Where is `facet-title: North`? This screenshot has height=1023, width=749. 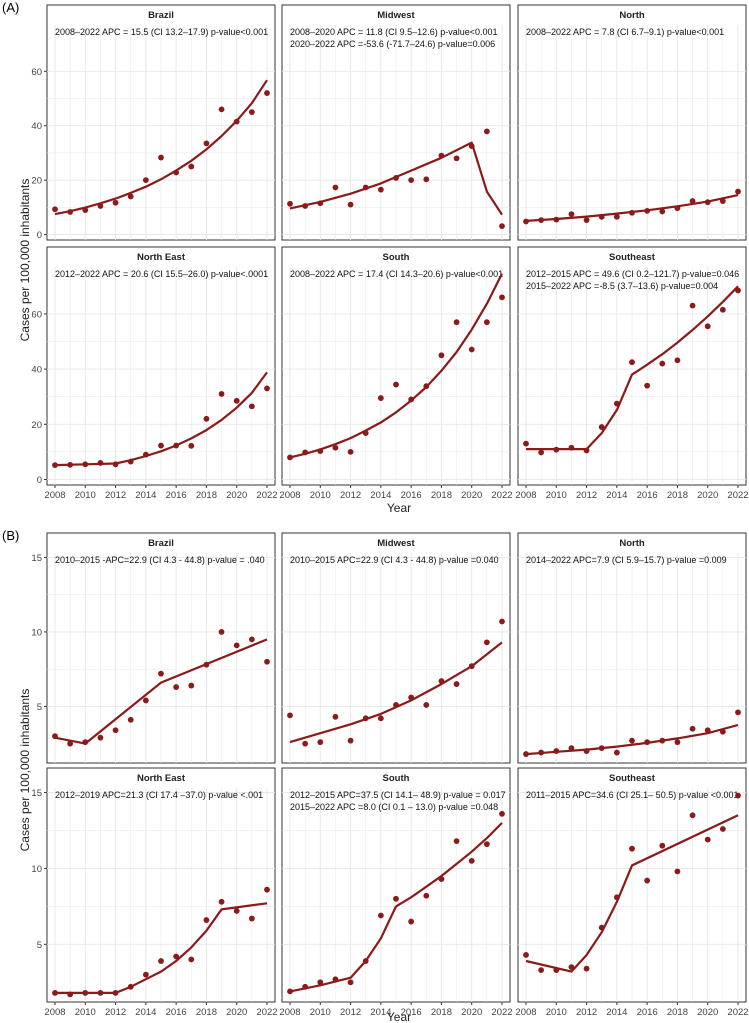
facet-title: North is located at coordinates (632, 543).